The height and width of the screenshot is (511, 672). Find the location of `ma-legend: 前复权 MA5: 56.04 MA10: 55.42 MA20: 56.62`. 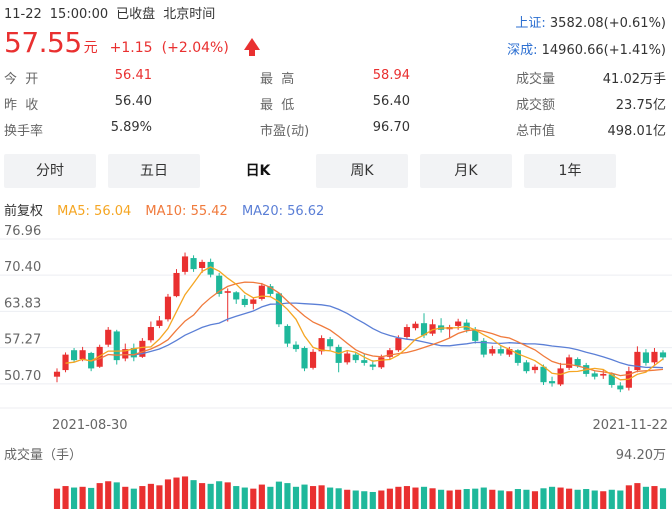

ma-legend: 前复权 MA5: 56.04 MA10: 55.42 MA20: 56.62 is located at coordinates (169, 209).